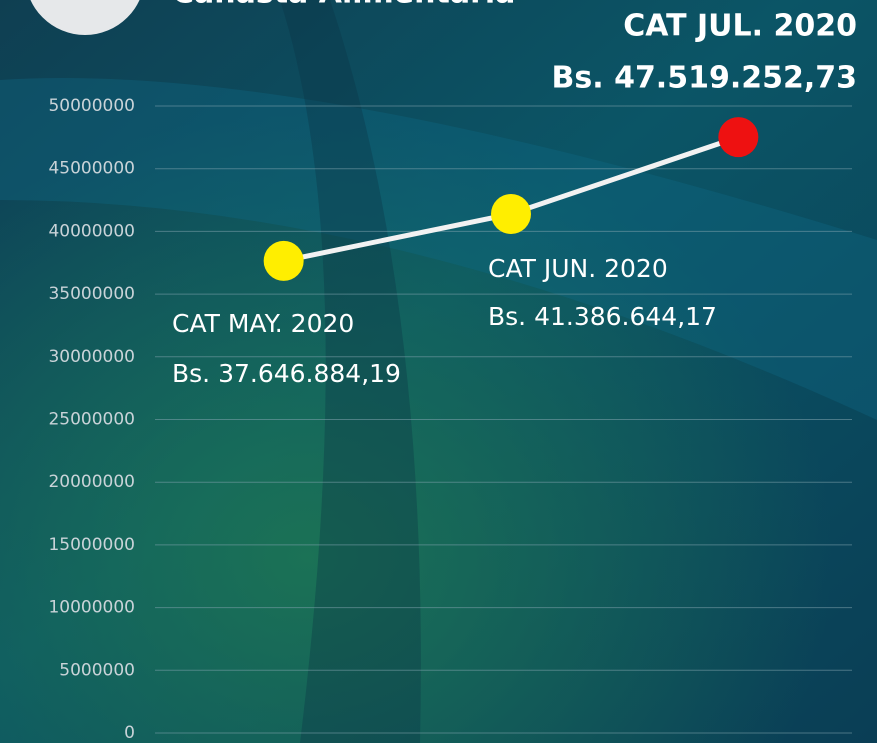 This screenshot has height=743, width=877. Describe the element at coordinates (343, 5) in the screenshot. I see `chart-title: Canasta Alimentaria` at that location.